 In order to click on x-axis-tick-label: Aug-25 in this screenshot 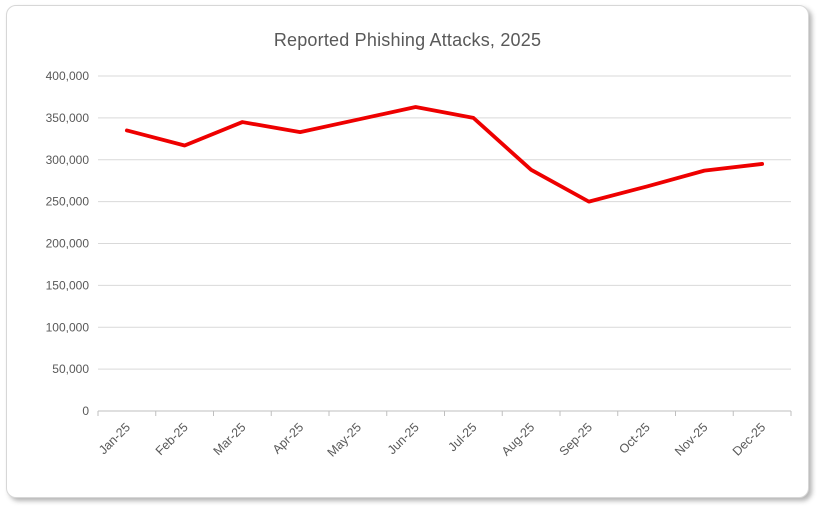, I will do `click(518, 439)`.